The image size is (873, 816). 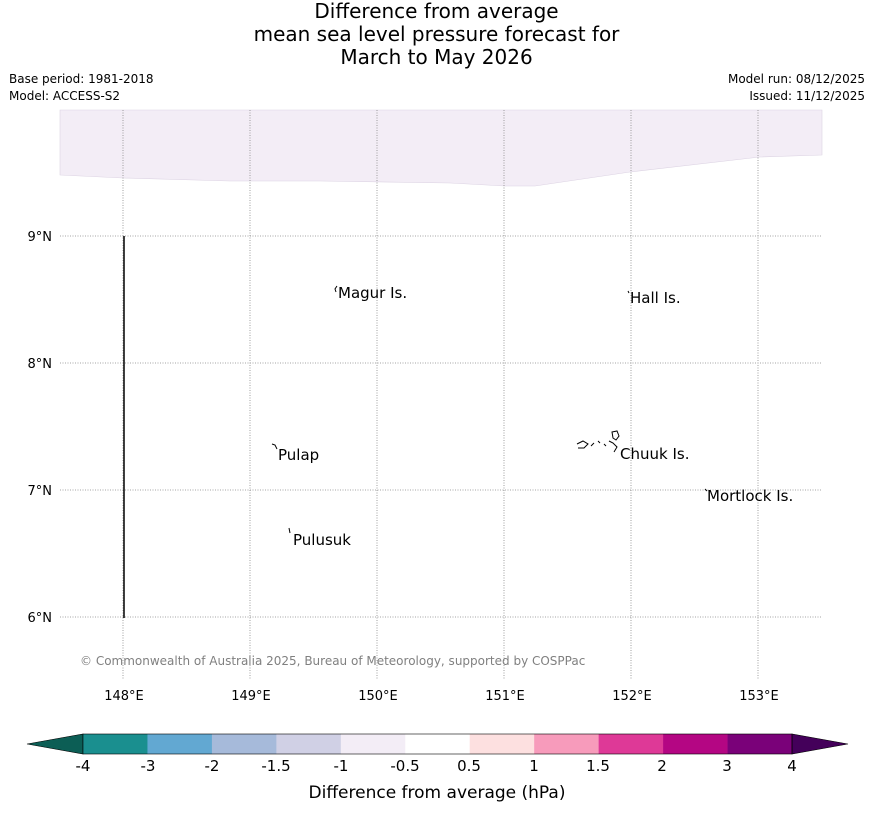 I want to click on place-label-mortlock: Mortlock Is., so click(x=750, y=496).